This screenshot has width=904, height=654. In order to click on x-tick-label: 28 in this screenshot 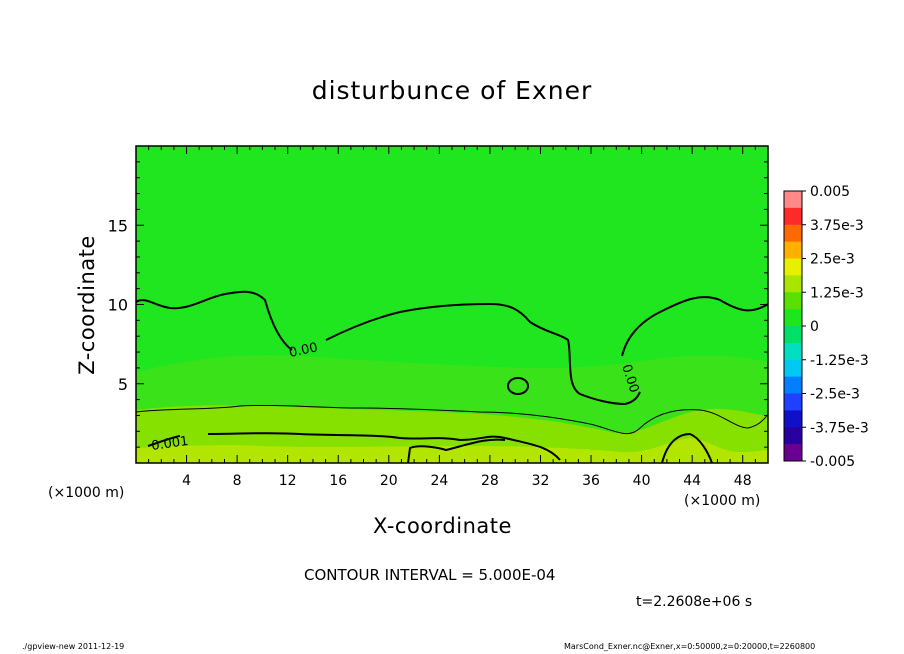, I will do `click(490, 481)`.